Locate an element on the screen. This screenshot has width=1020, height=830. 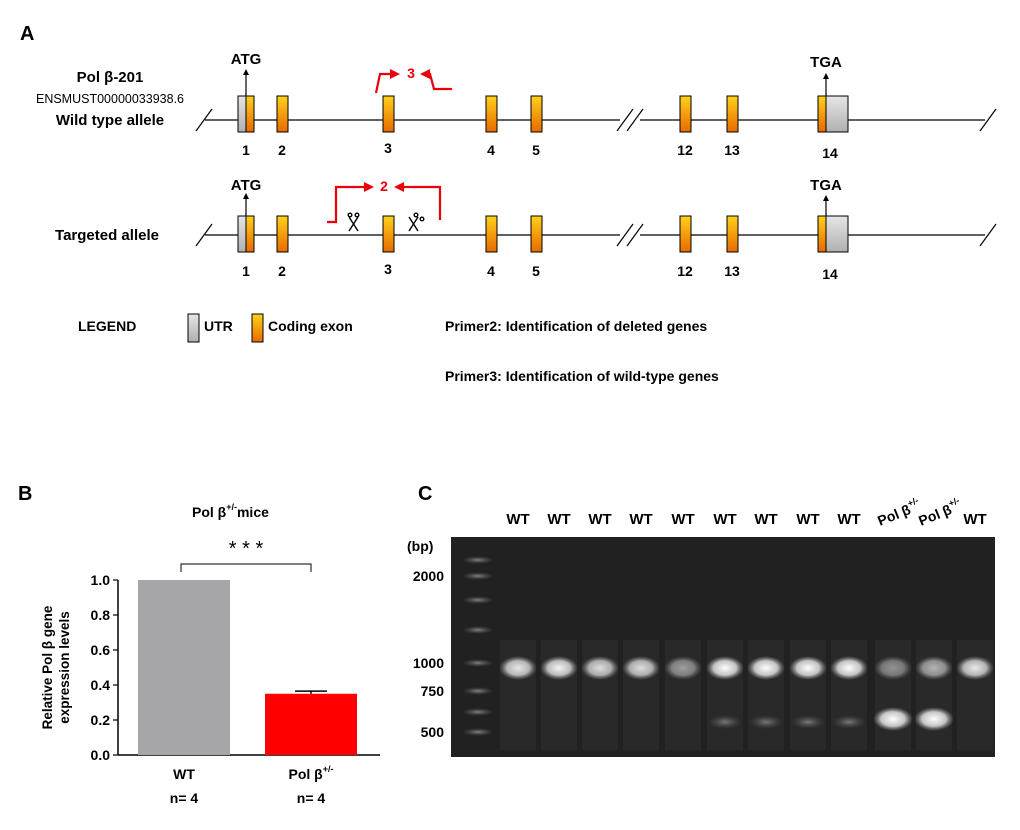
gel-unit-label: (bp) is located at coordinates (420, 546).